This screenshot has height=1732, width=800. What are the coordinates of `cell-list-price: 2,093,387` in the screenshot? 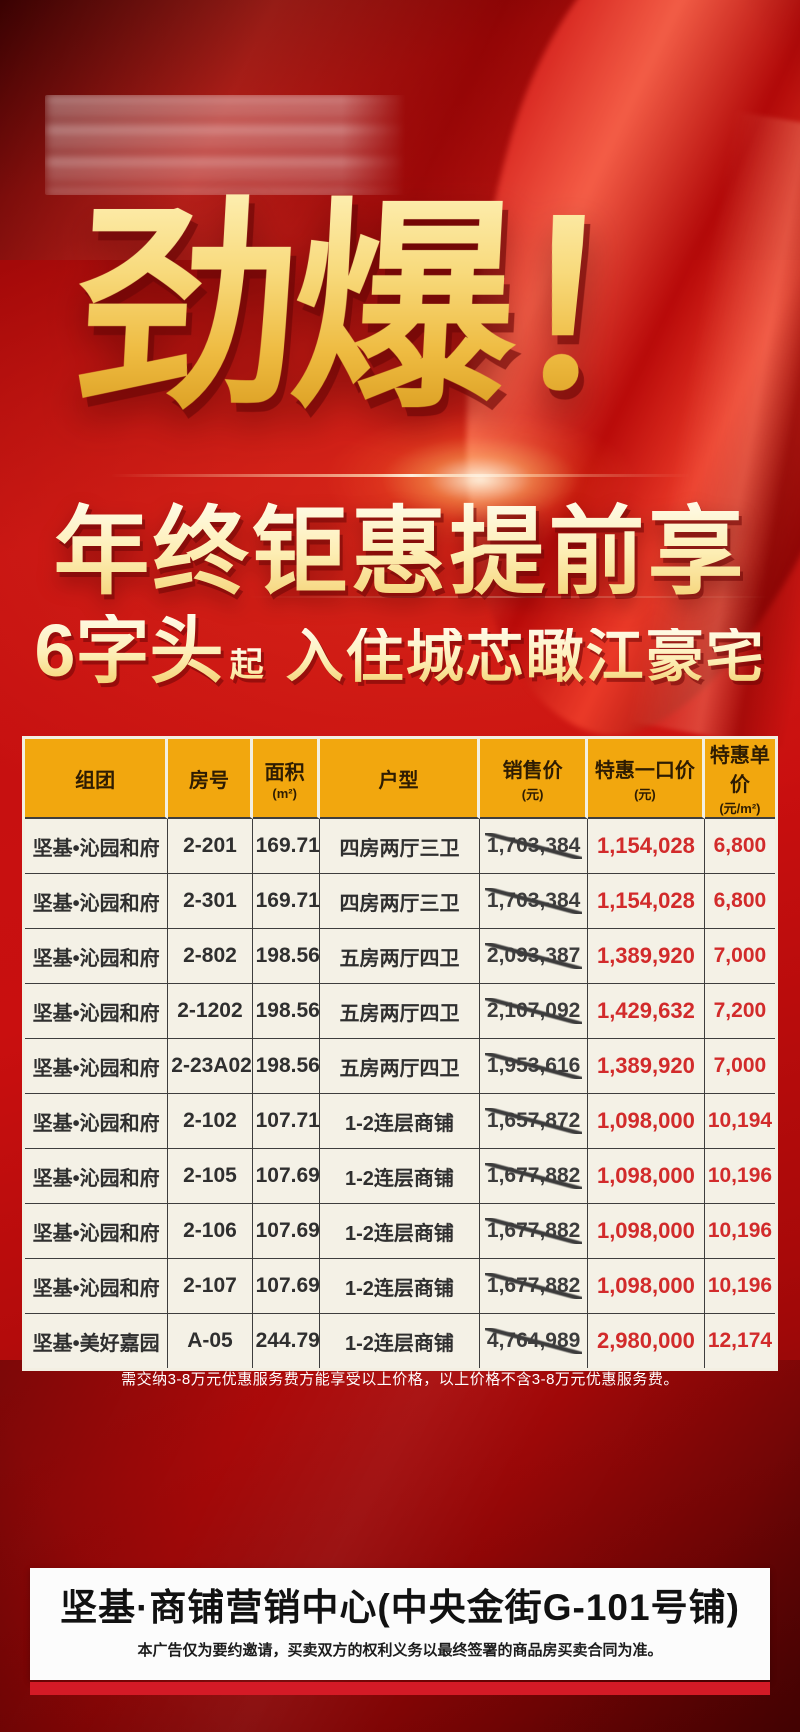 It's located at (534, 956).